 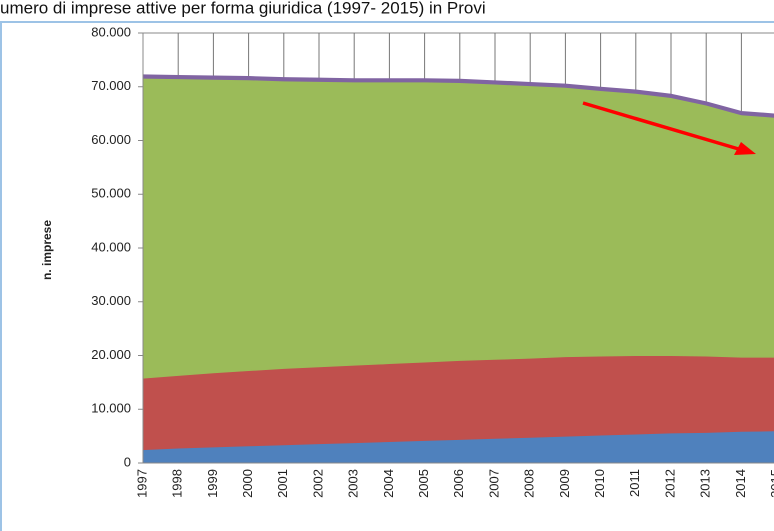 What do you see at coordinates (282, 483) in the screenshot?
I see `x-tick-label: 2001` at bounding box center [282, 483].